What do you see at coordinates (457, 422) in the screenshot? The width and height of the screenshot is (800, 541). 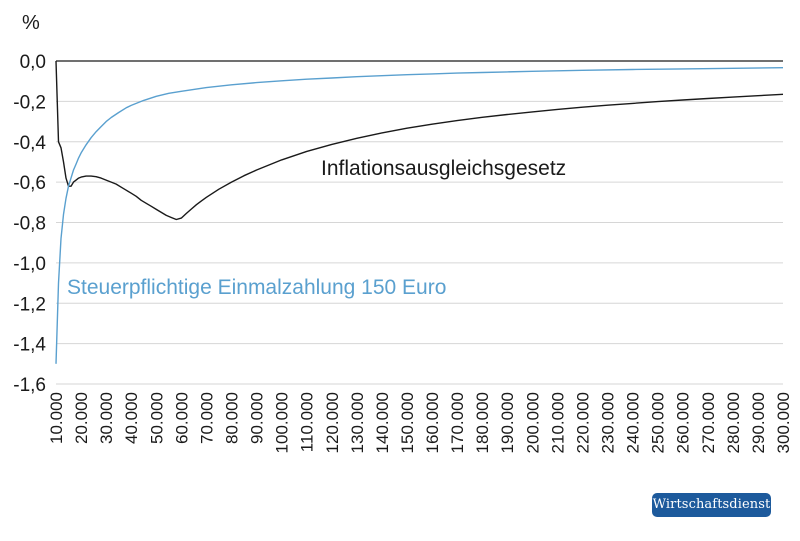 I see `x-tick-label: 170.000` at bounding box center [457, 422].